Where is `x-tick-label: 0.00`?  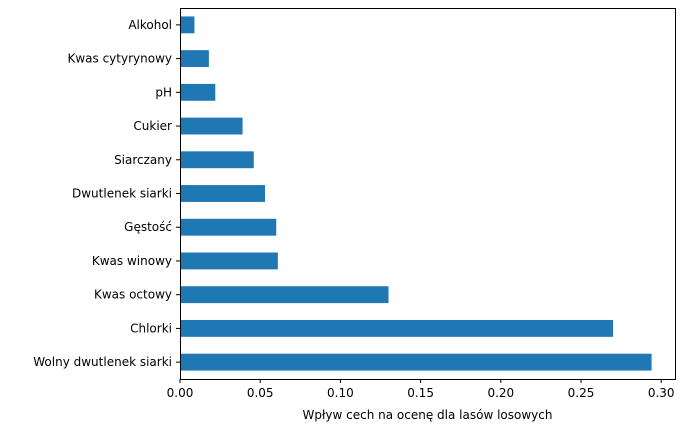 x-tick-label: 0.00 is located at coordinates (180, 393).